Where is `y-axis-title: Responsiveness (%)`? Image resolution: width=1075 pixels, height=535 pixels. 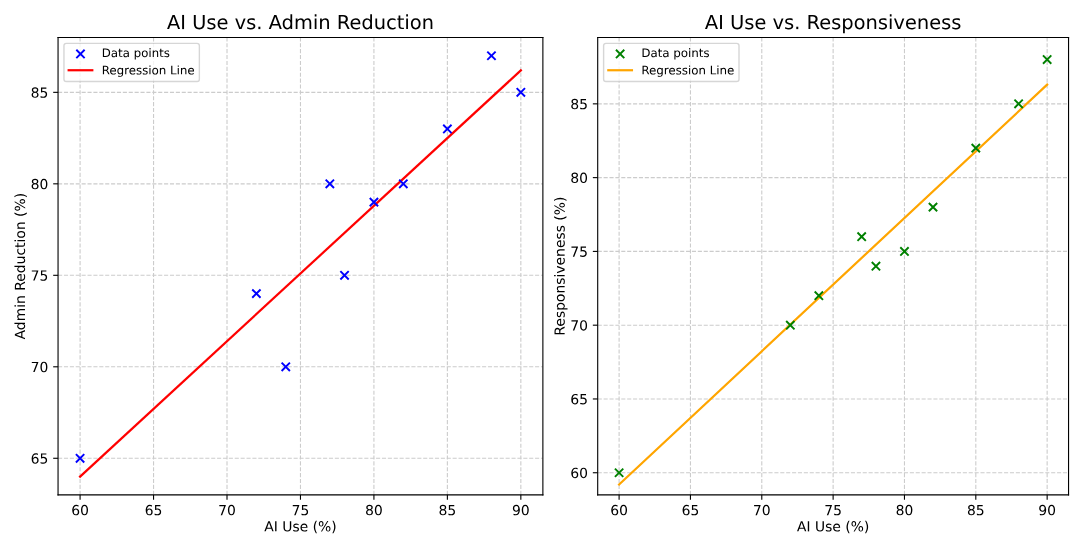
y-axis-title: Responsiveness (%) is located at coordinates (561, 266).